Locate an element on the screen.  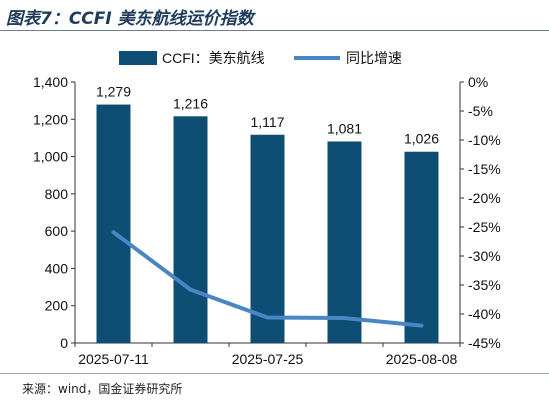
legend-bar-label: CCFI：美东航线 is located at coordinates (213, 58).